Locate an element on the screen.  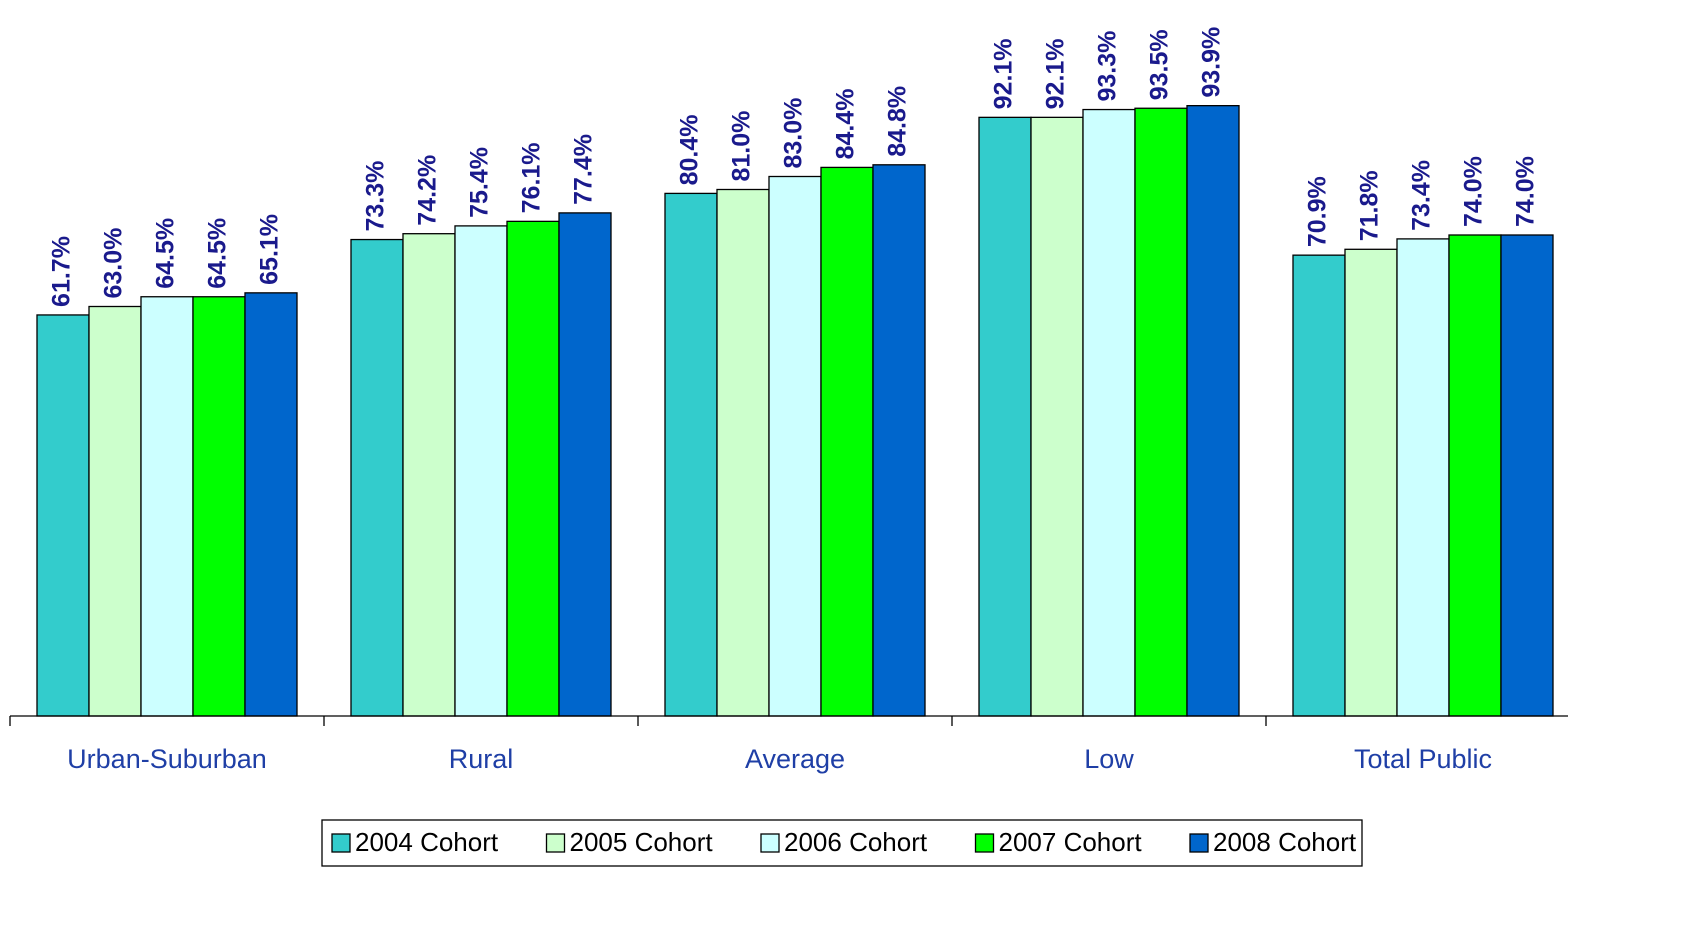
value-label: 80.4% is located at coordinates (690, 150).